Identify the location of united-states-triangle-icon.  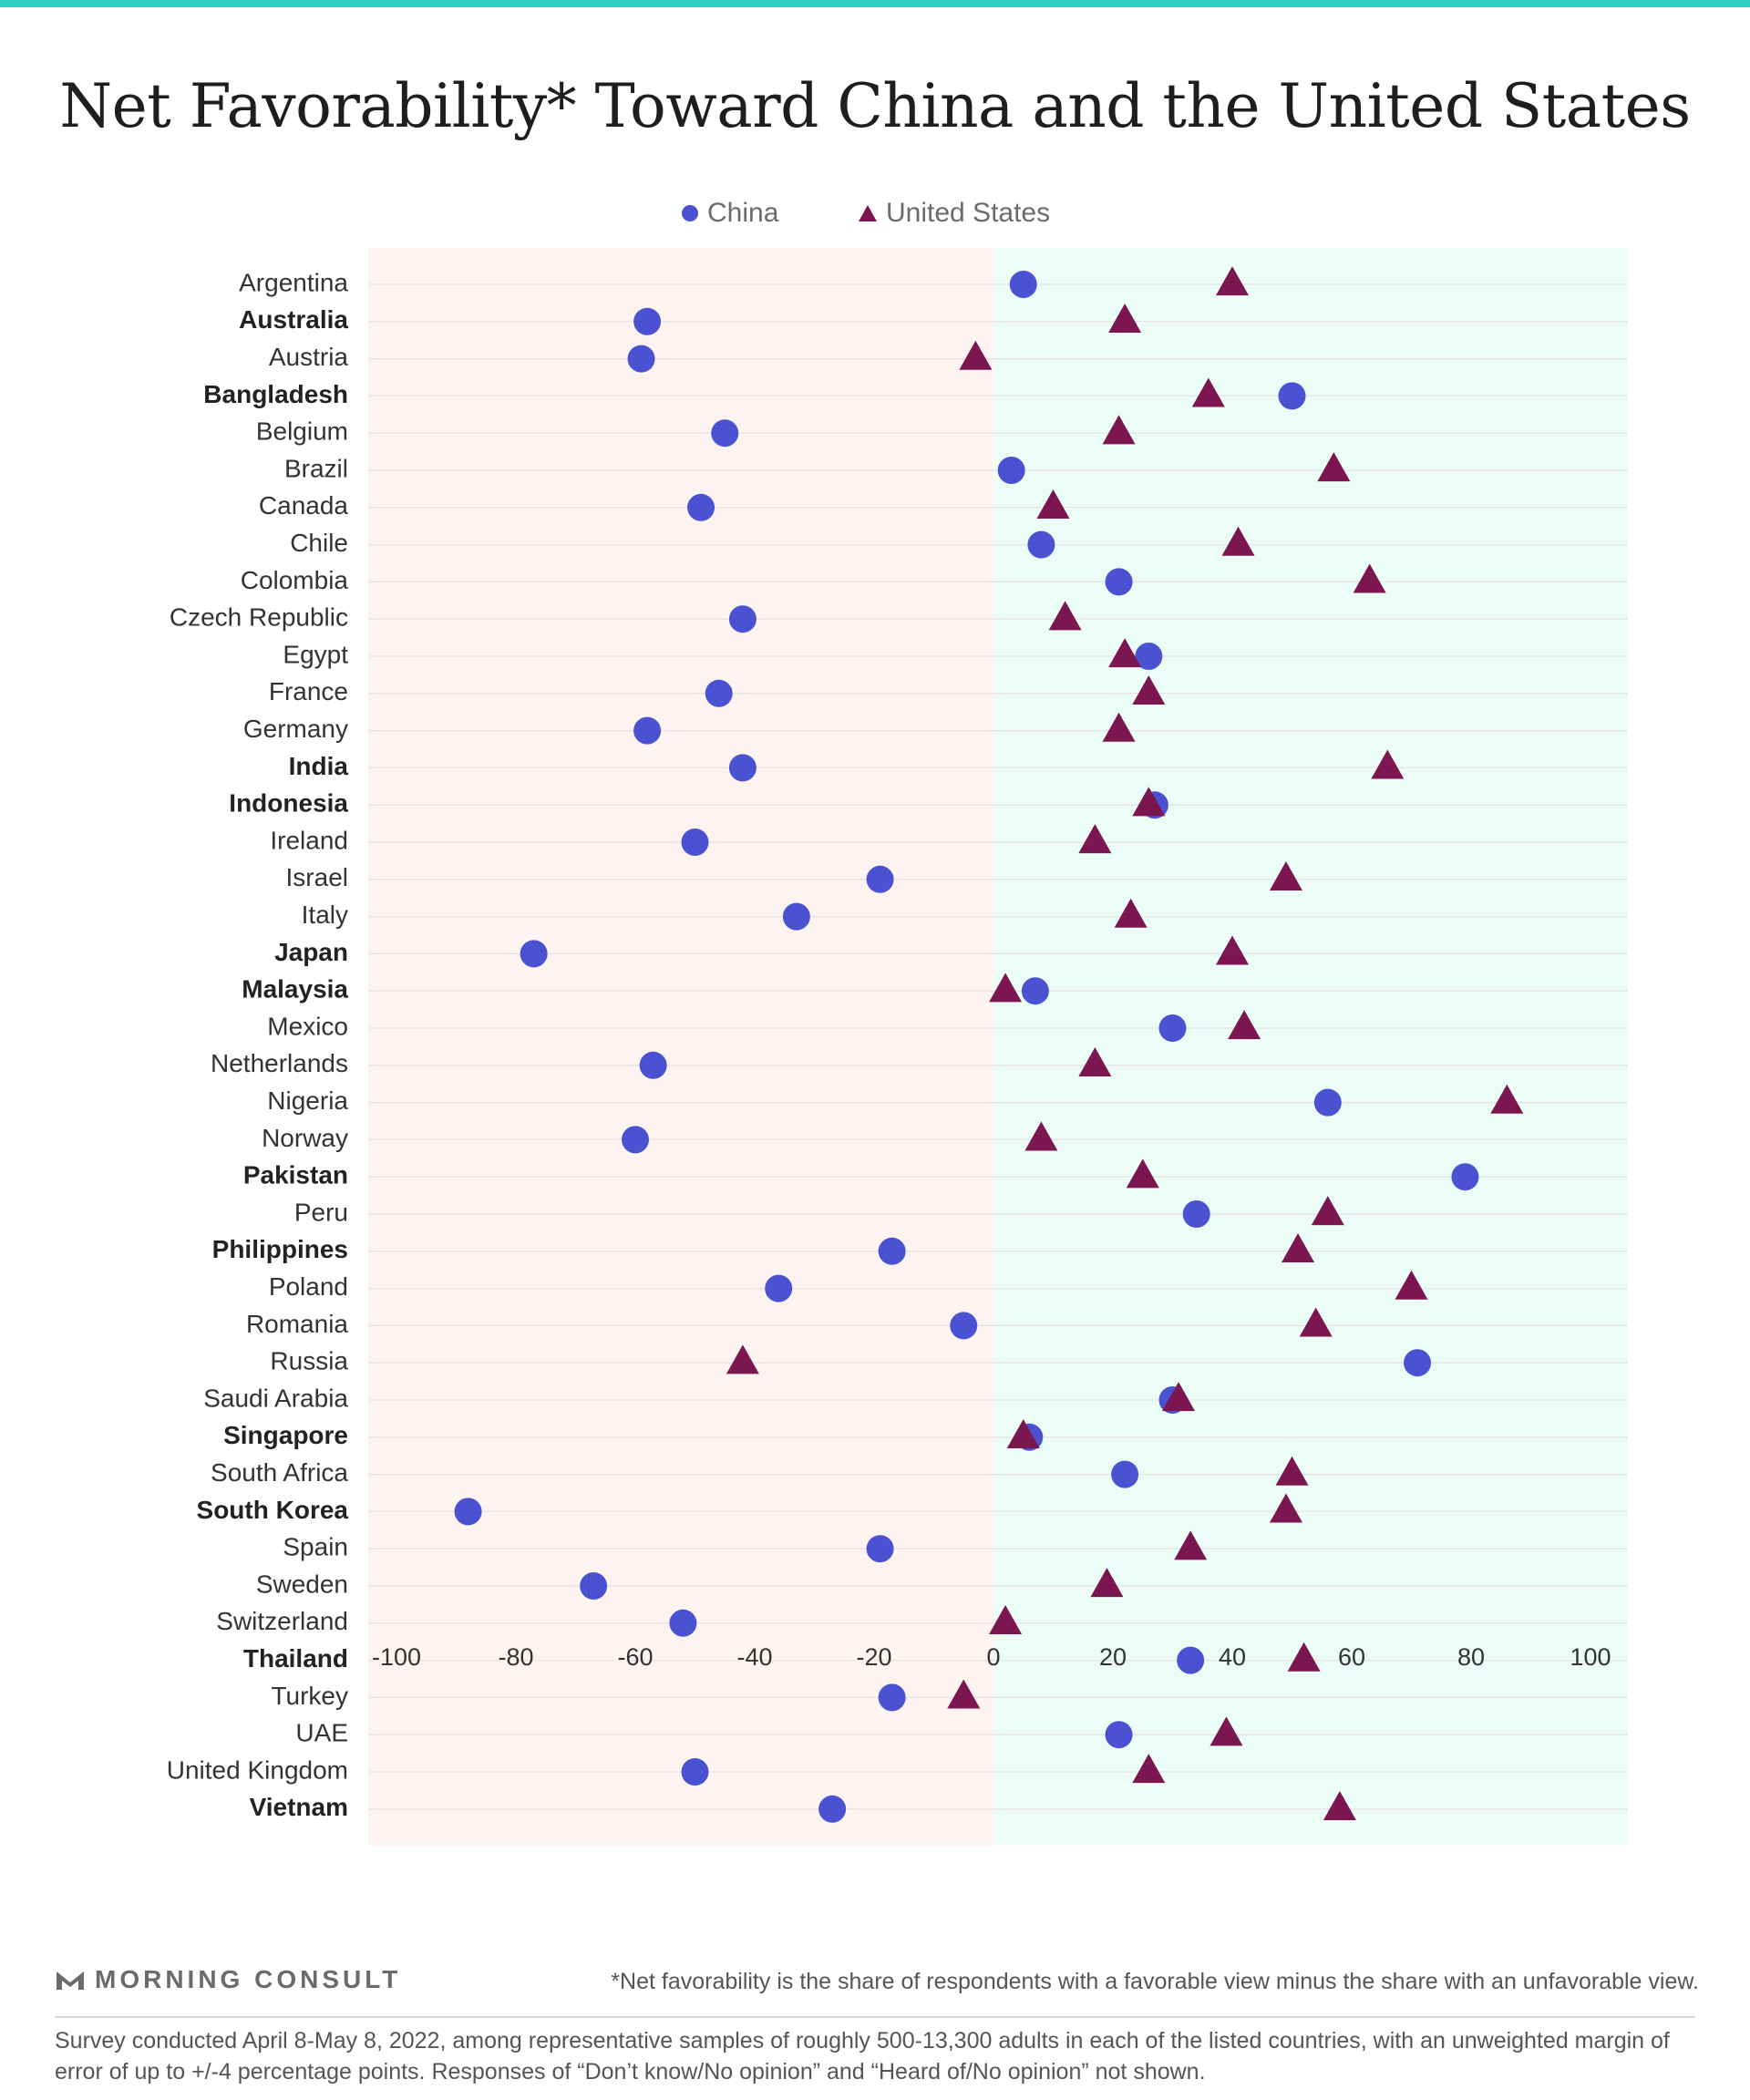
(868, 213).